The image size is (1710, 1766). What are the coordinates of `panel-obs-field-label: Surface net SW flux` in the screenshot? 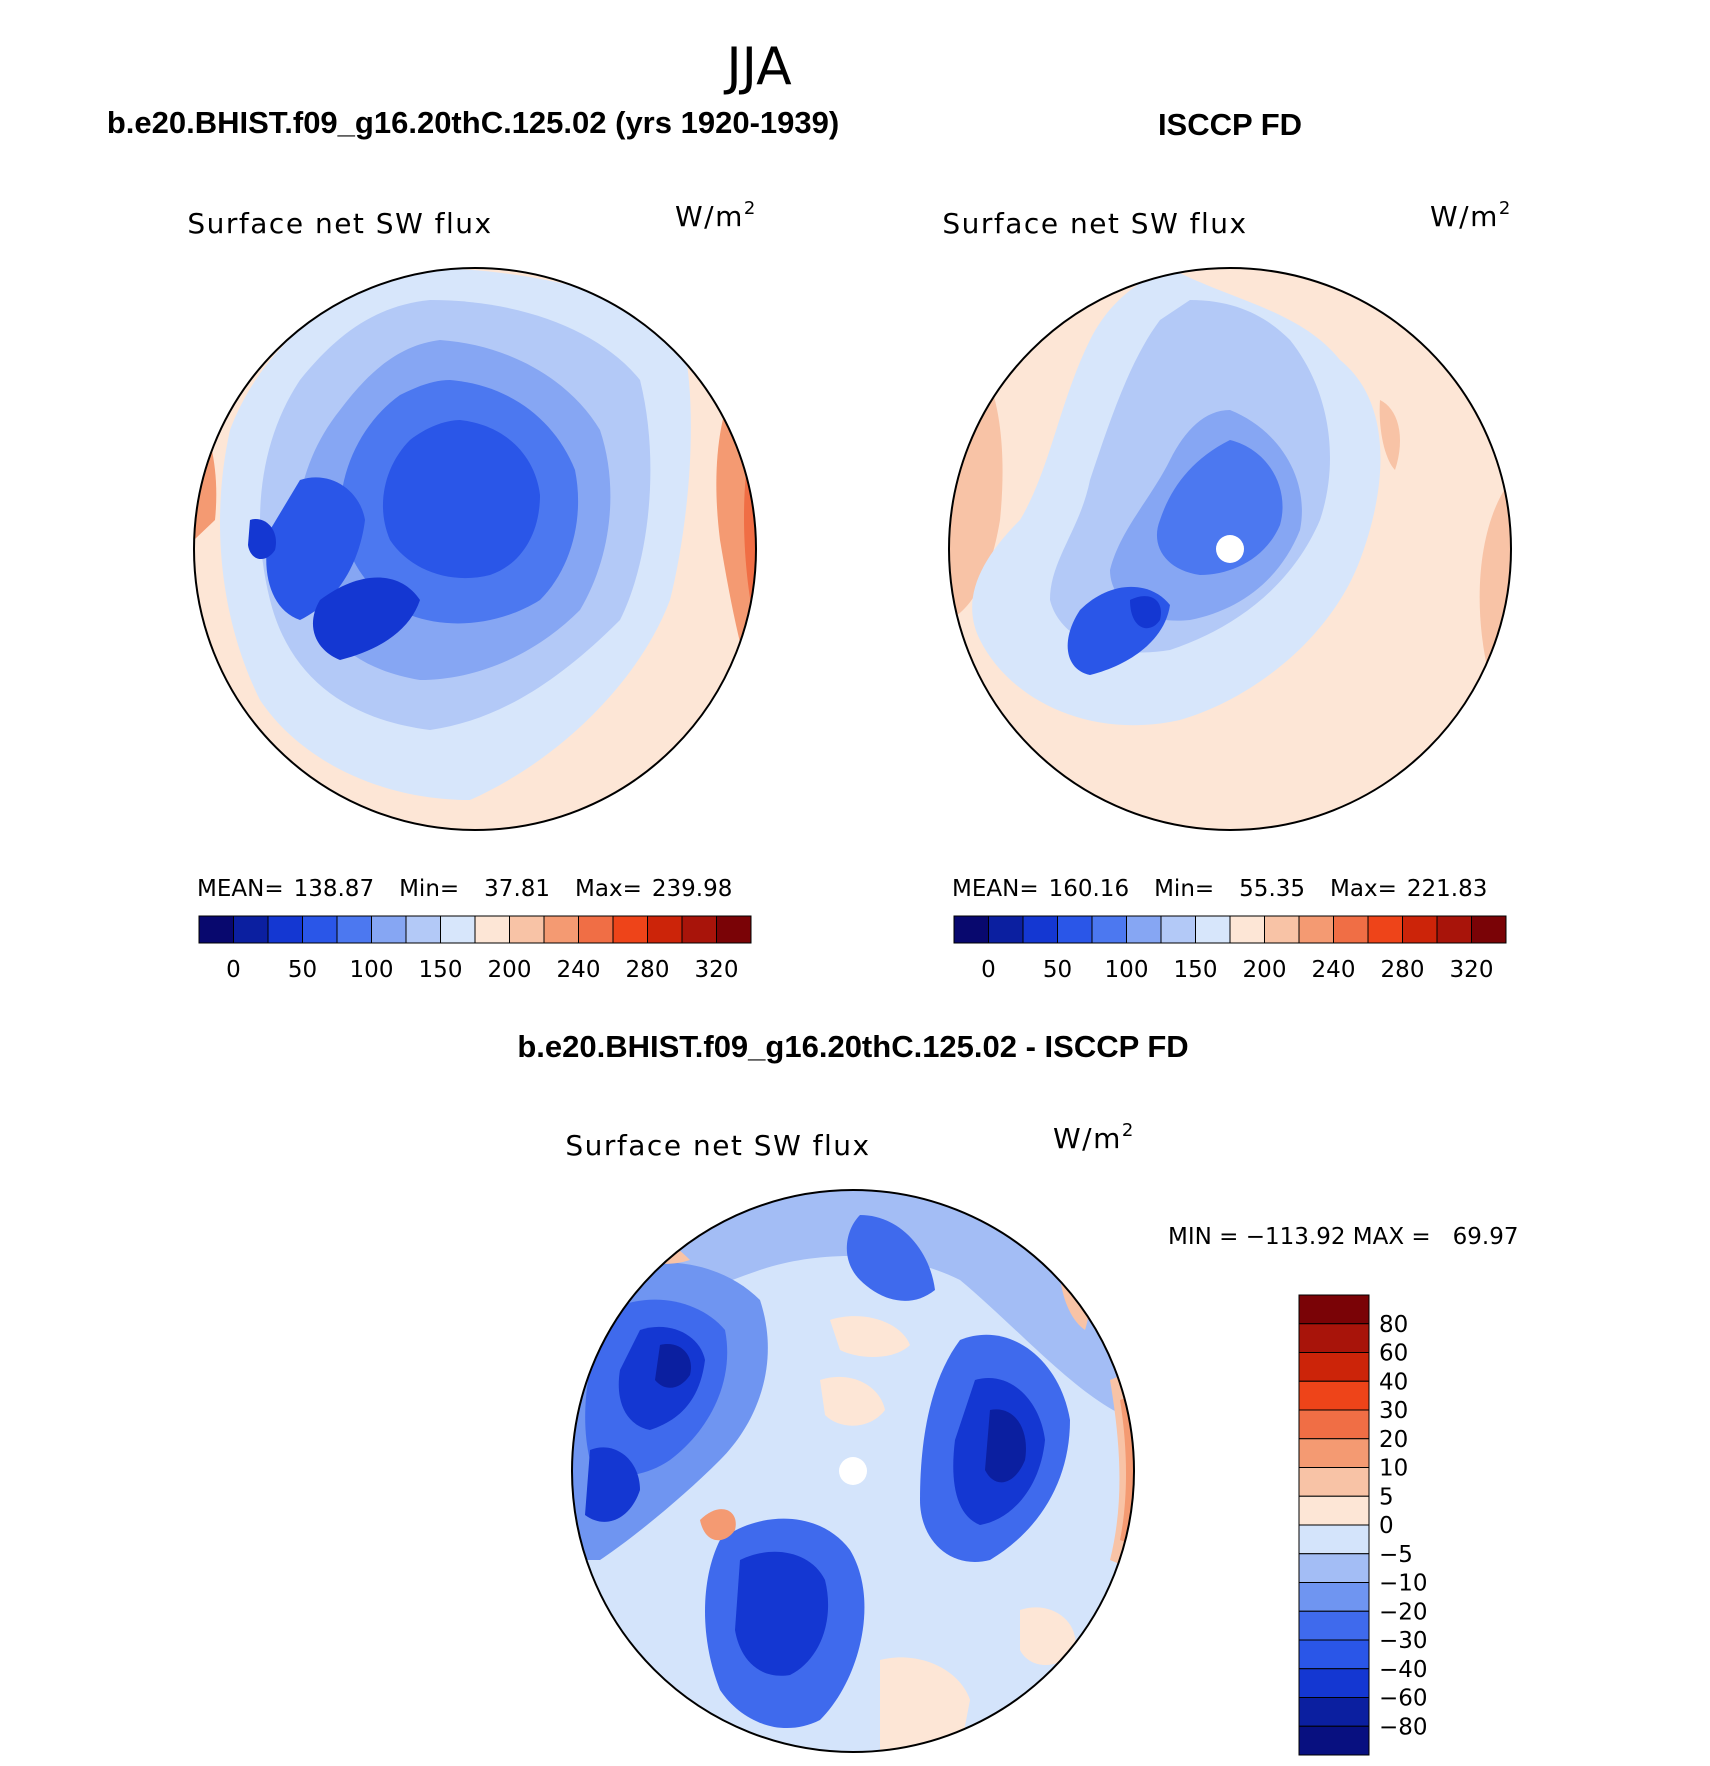 It's located at (1094, 223).